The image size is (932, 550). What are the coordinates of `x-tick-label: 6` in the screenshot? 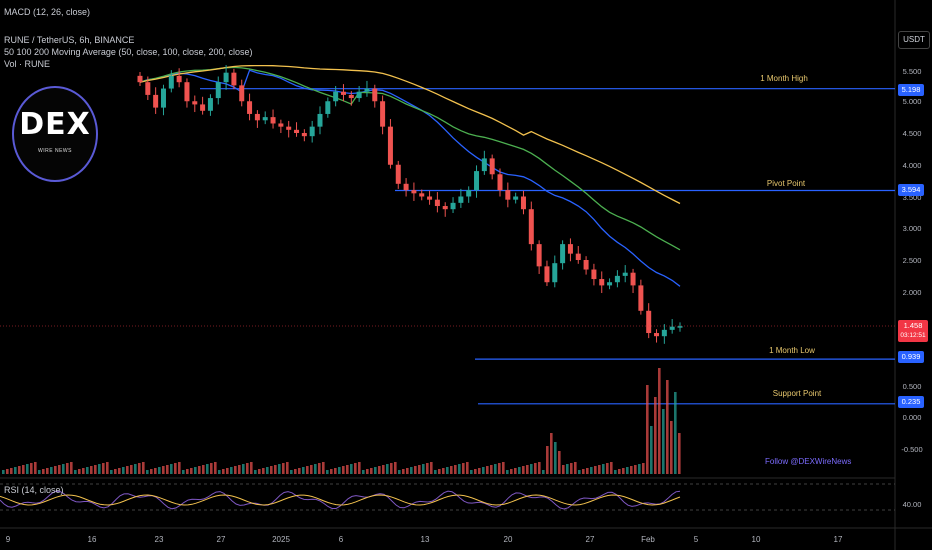 It's located at (341, 539).